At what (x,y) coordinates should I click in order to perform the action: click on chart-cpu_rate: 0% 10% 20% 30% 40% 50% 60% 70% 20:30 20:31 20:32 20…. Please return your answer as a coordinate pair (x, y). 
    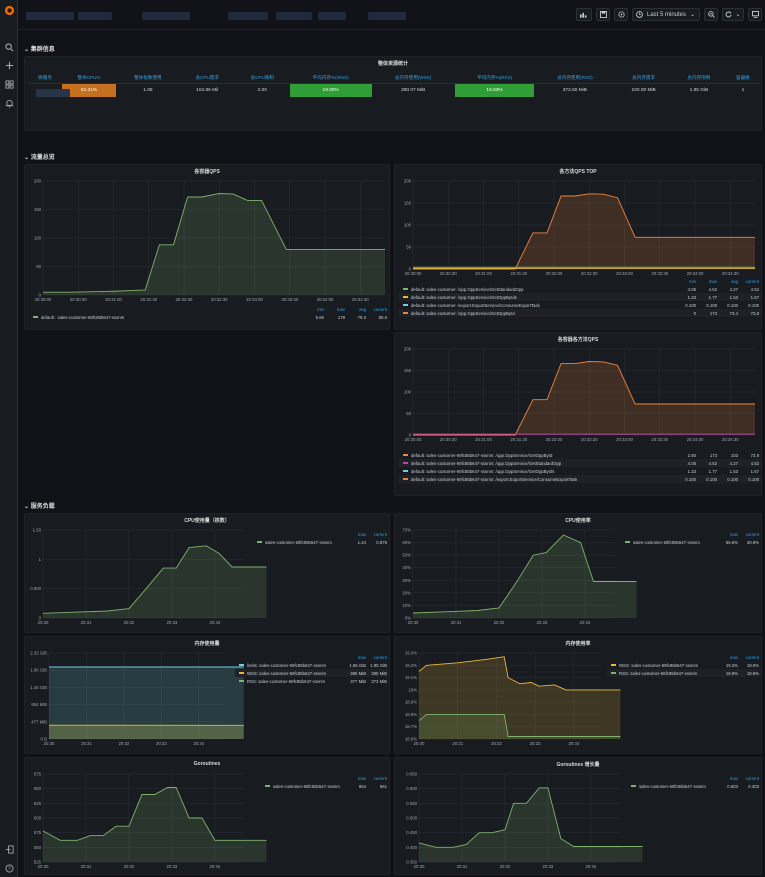
    Looking at the image, I should click on (578, 573).